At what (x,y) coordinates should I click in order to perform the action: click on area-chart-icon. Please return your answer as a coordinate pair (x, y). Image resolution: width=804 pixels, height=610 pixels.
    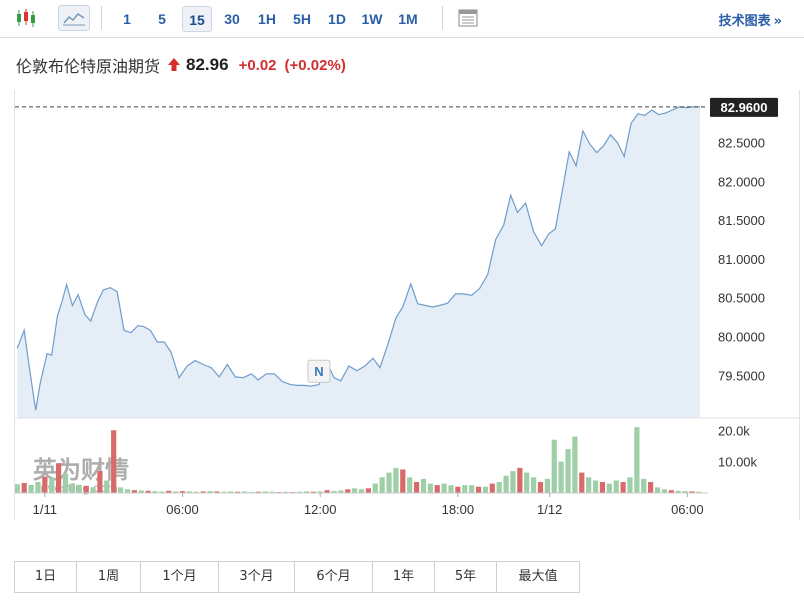
    Looking at the image, I should click on (74, 18).